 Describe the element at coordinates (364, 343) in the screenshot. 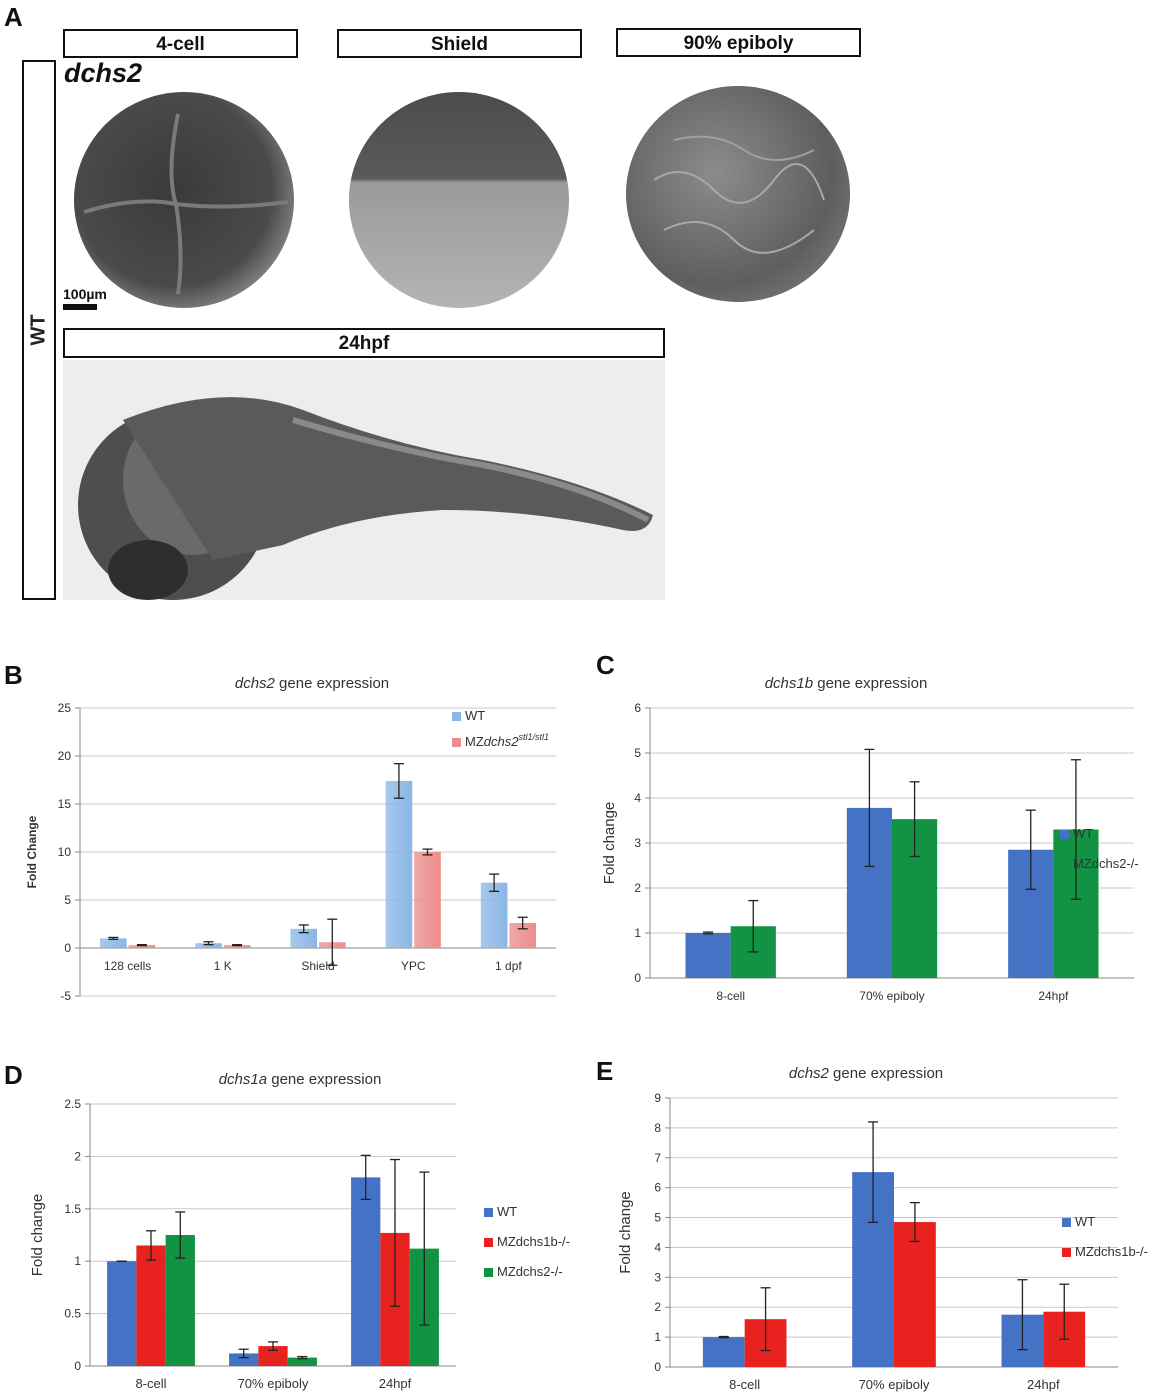

I see `stage-label-24hpf: 24hpf` at that location.